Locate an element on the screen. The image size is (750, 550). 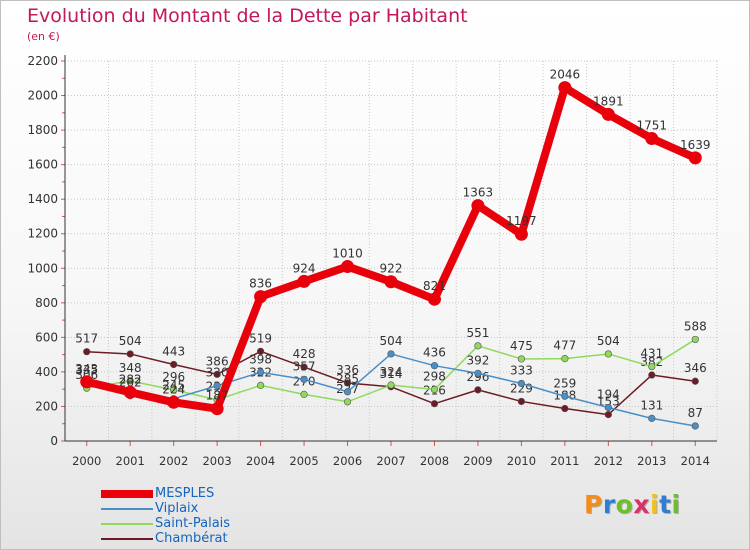
x-tick-label: 2012 is located at coordinates (608, 461).